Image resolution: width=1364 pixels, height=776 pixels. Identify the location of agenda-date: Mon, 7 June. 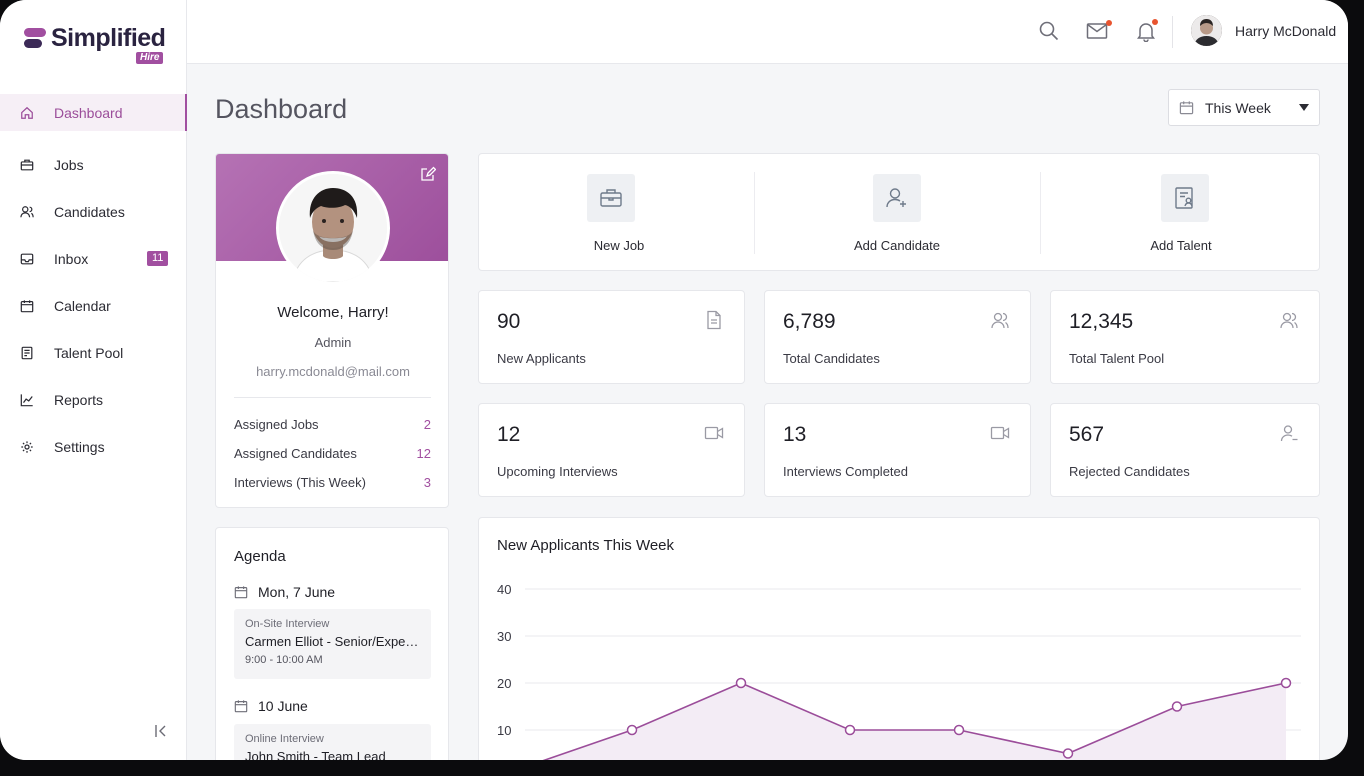
(284, 592).